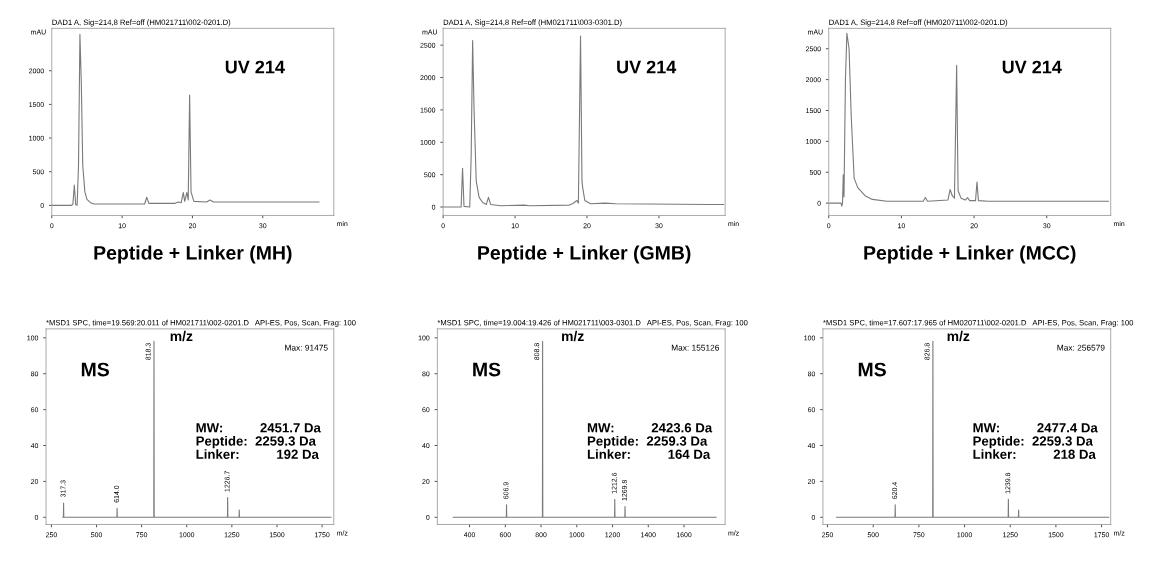 The width and height of the screenshot is (1151, 567). I want to click on text: Peptide + Linker (MH), so click(193, 254).